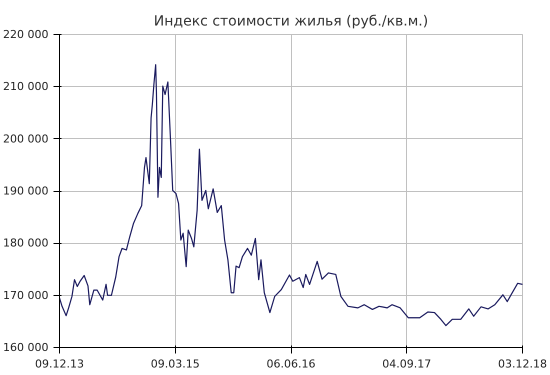  Describe the element at coordinates (26, 243) in the screenshot. I see `y-tick-label: 180 000` at that location.